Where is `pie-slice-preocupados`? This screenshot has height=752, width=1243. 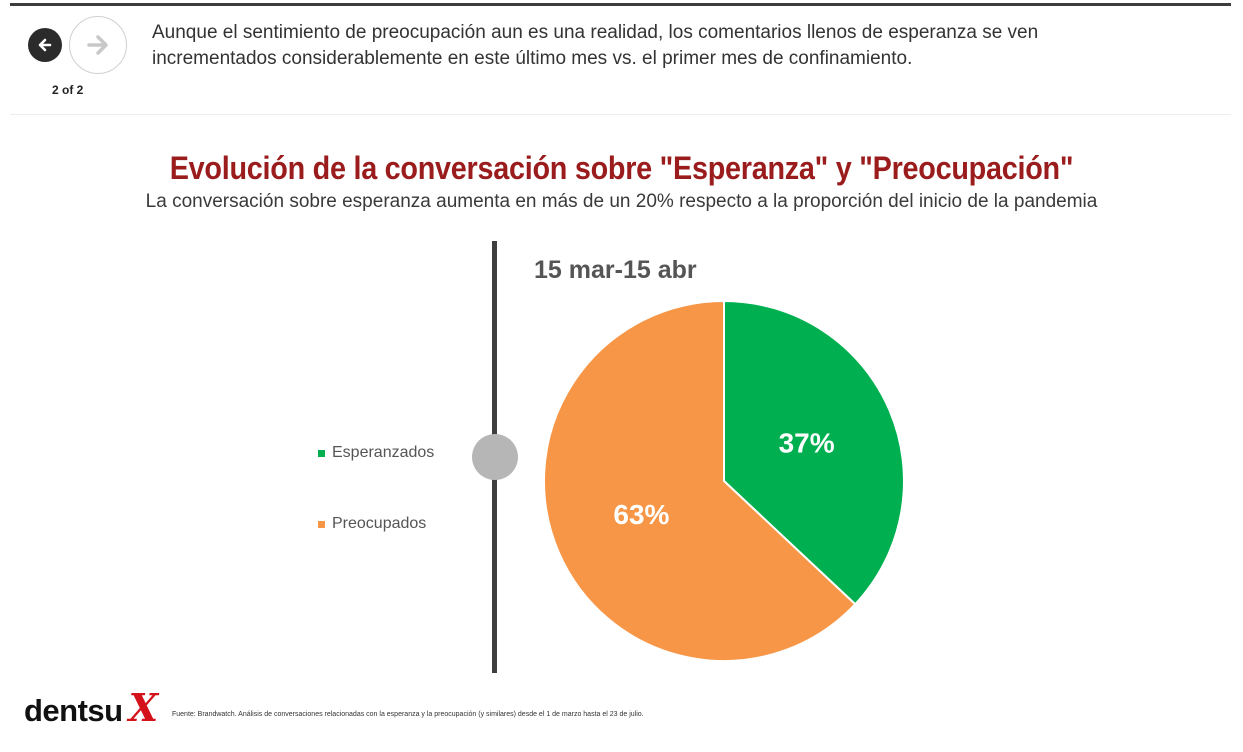 pie-slice-preocupados is located at coordinates (700, 480).